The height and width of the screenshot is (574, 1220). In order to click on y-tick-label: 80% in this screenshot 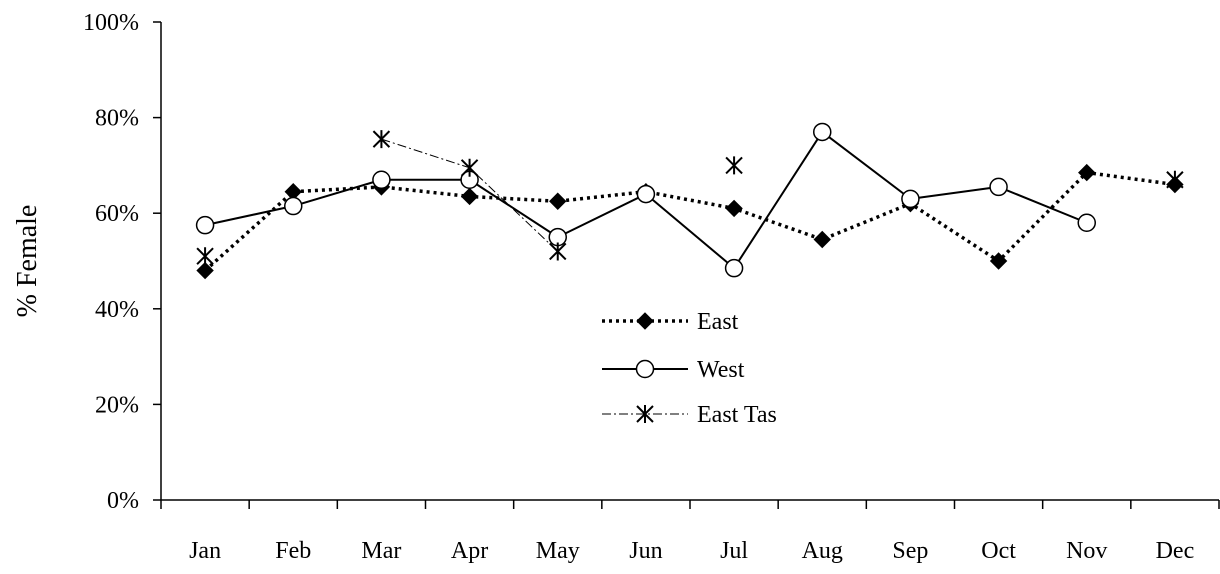, I will do `click(117, 119)`.